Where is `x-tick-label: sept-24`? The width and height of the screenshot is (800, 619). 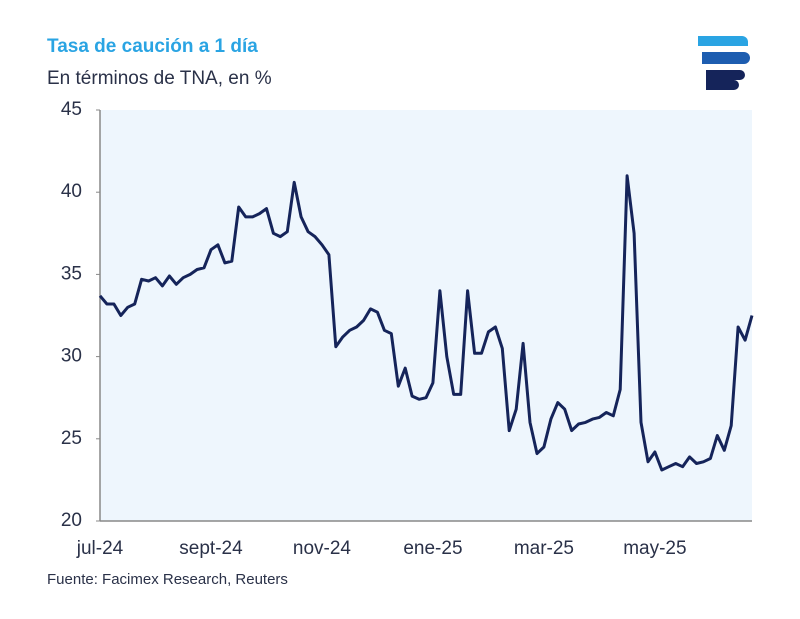
x-tick-label: sept-24 is located at coordinates (211, 548).